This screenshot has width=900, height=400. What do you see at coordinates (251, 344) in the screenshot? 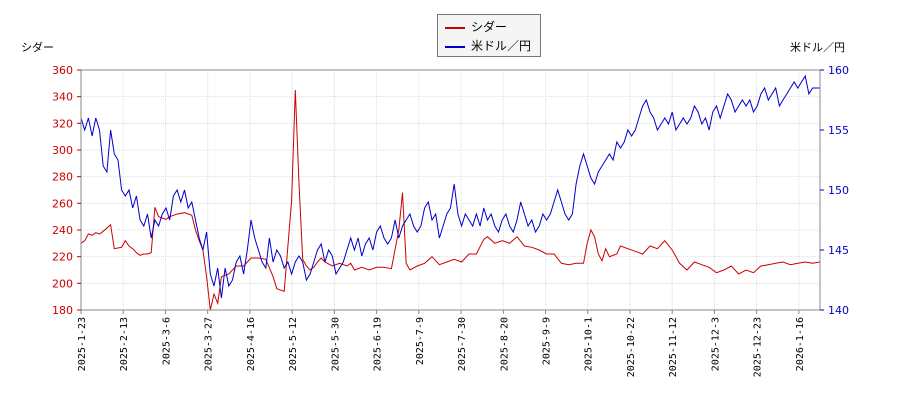
I see `x-axis-tick-label: 2025-4-16` at bounding box center [251, 344].